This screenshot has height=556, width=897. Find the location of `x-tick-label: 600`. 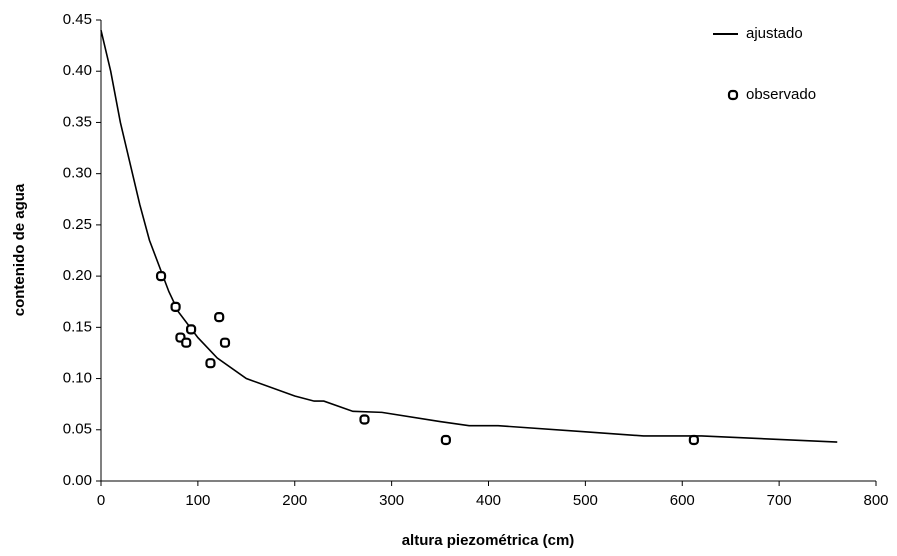

x-tick-label: 600 is located at coordinates (682, 500).